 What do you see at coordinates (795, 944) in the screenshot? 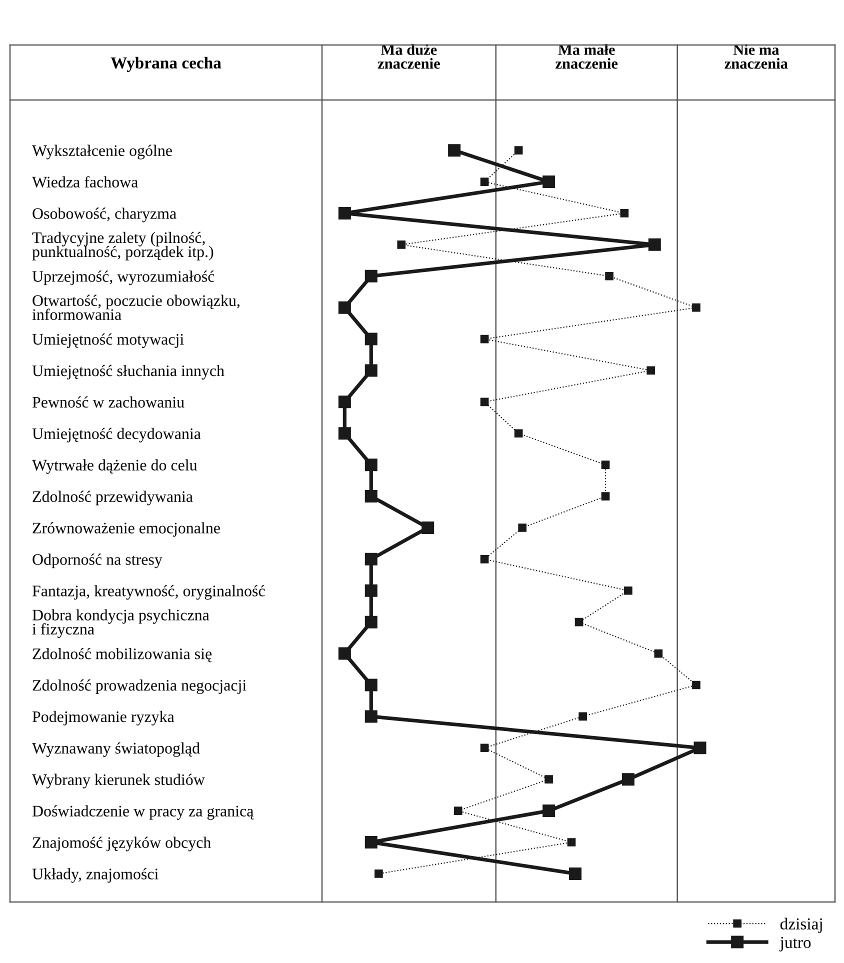
I see `legend-label: jutro` at bounding box center [795, 944].